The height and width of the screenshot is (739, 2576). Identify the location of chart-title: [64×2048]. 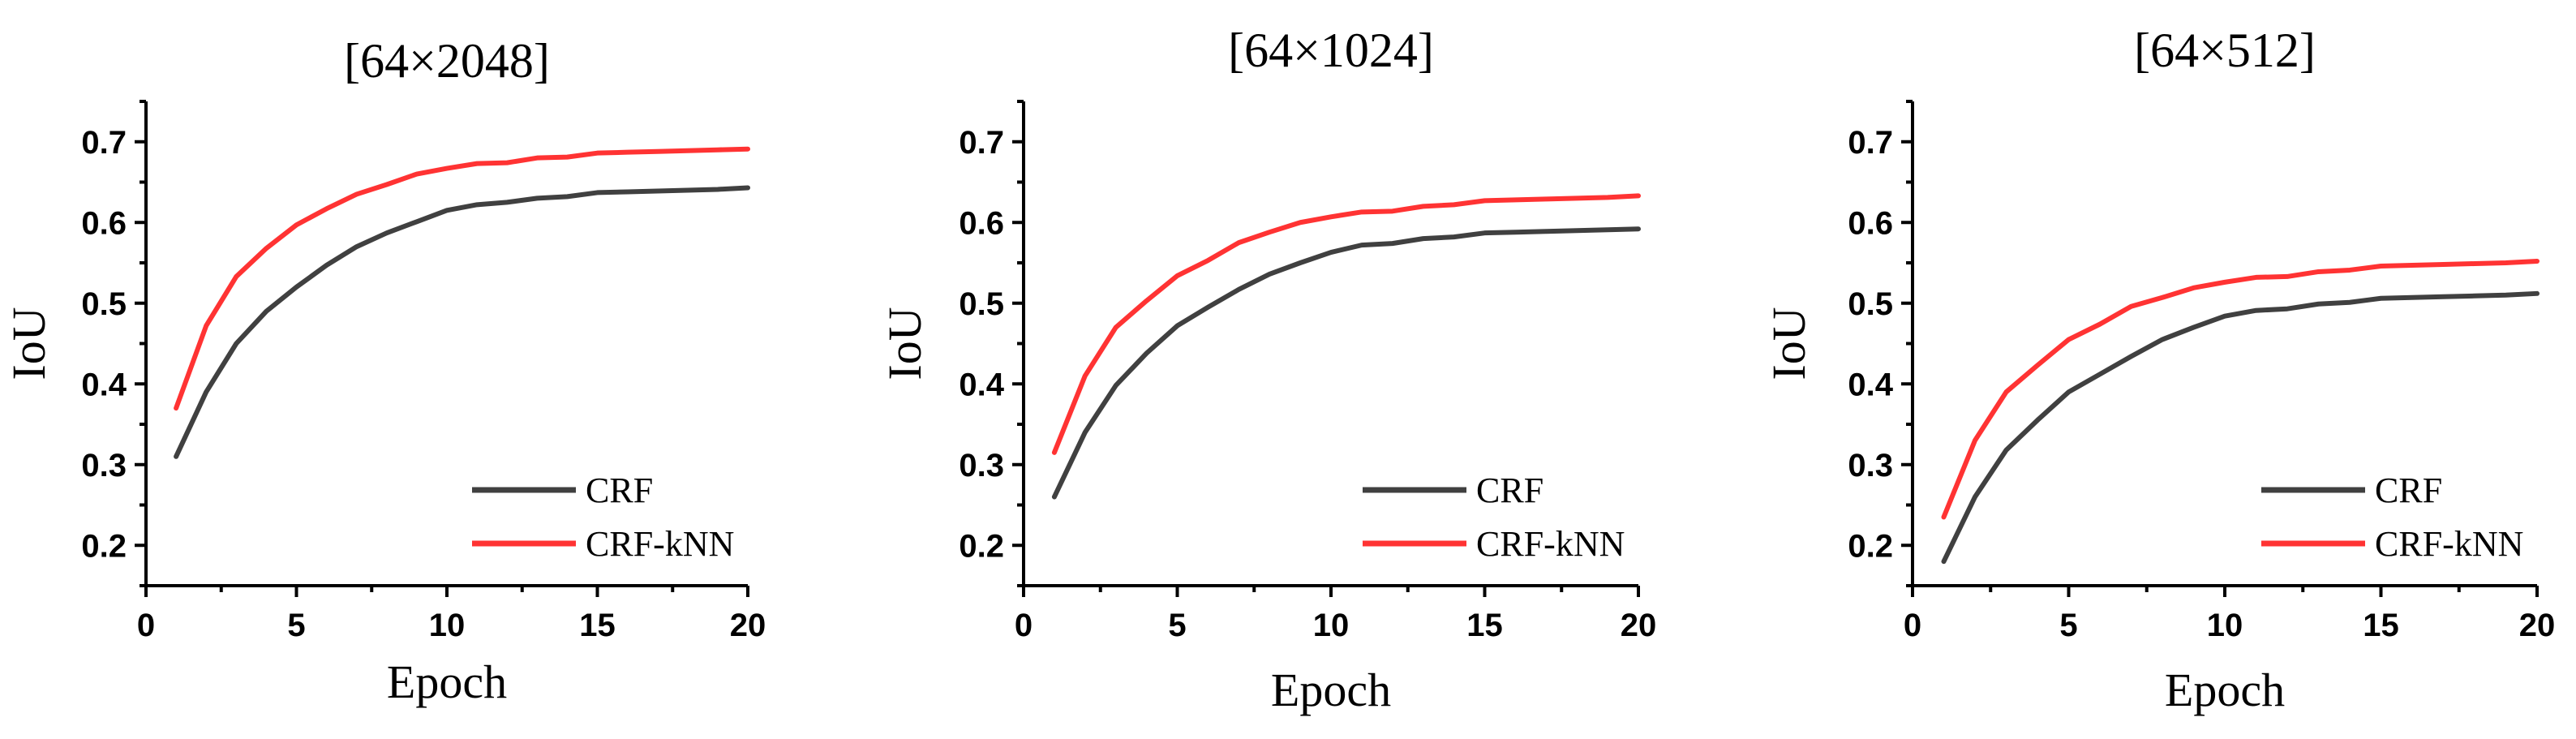
(447, 61).